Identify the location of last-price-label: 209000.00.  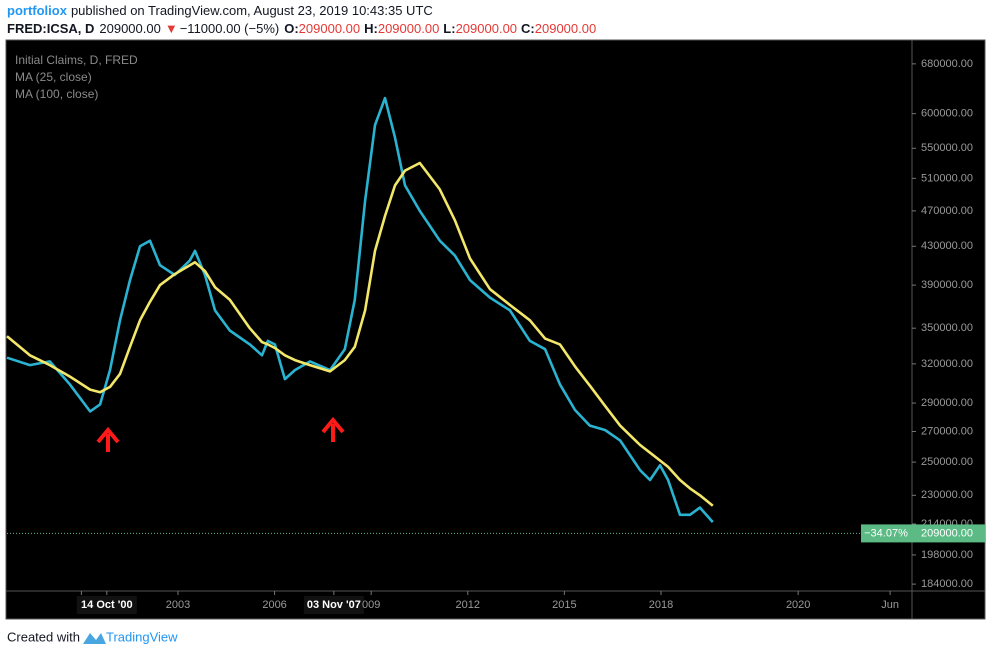
(947, 533).